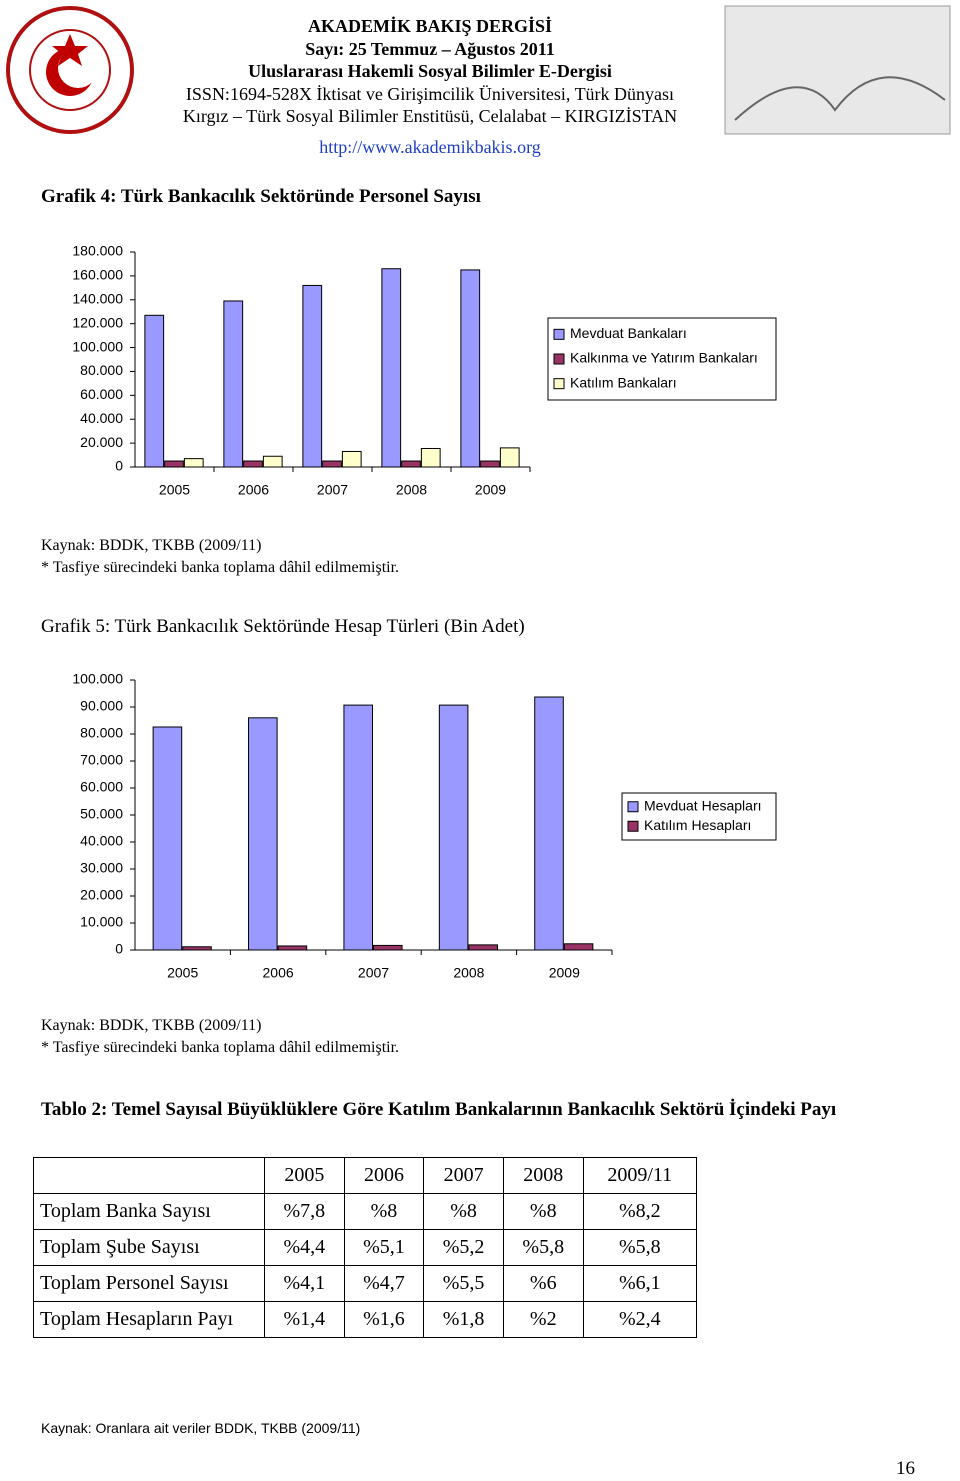  Describe the element at coordinates (149, 1211) in the screenshot. I see `row-label: Toplam Banka Sayısı` at that location.